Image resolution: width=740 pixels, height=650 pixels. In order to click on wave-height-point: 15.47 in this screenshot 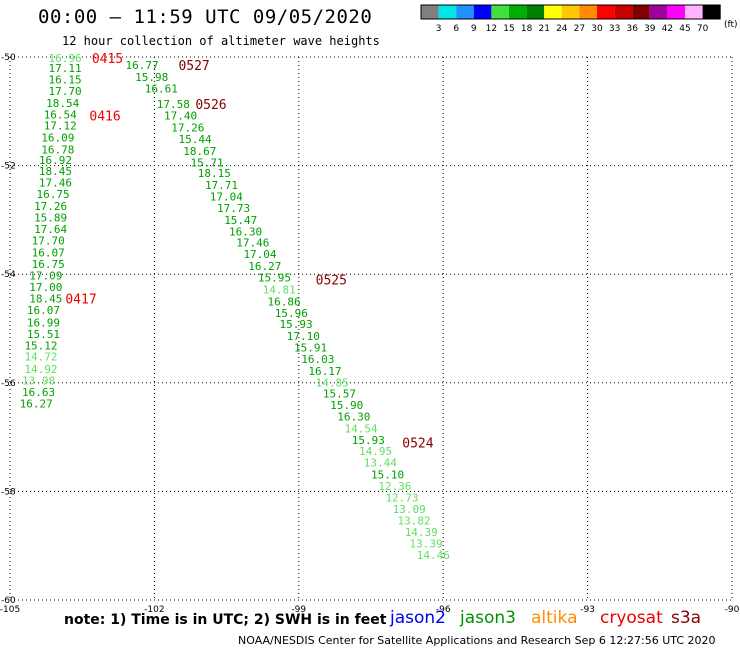, I will do `click(240, 220)`.